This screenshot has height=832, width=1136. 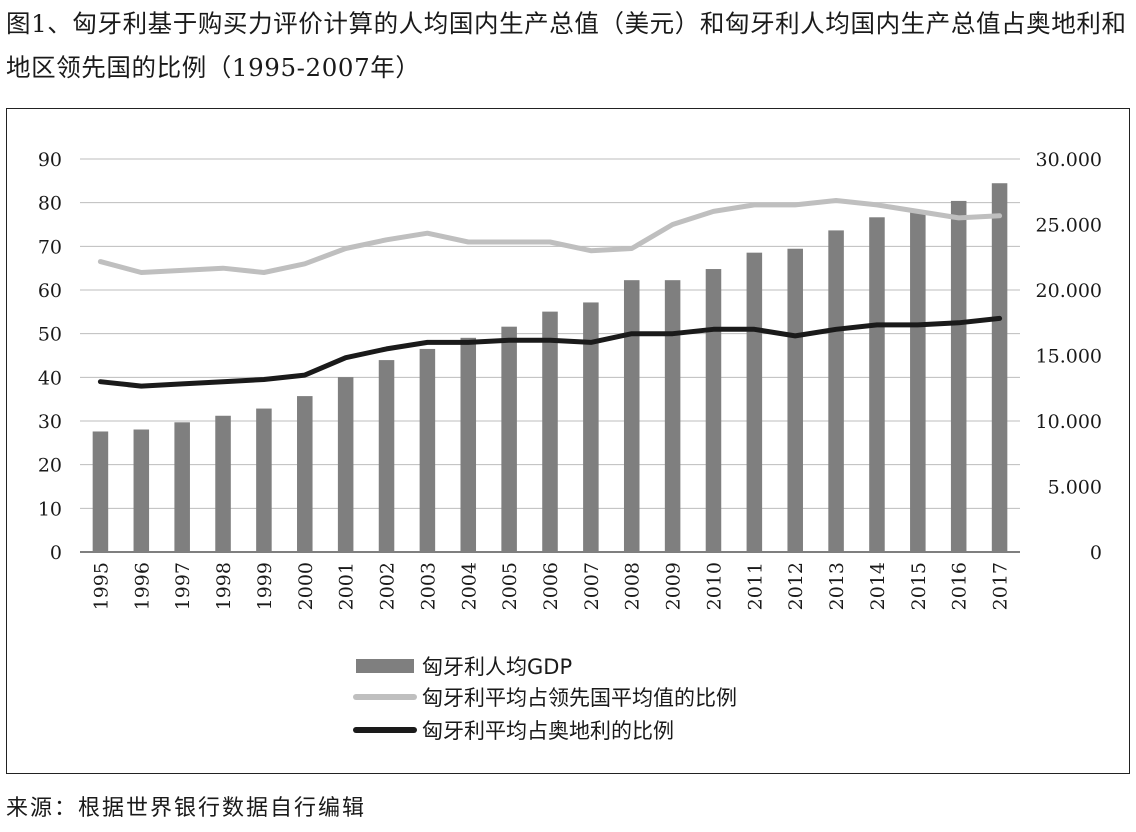 What do you see at coordinates (183, 586) in the screenshot?
I see `x-axis-tick-label: 1997` at bounding box center [183, 586].